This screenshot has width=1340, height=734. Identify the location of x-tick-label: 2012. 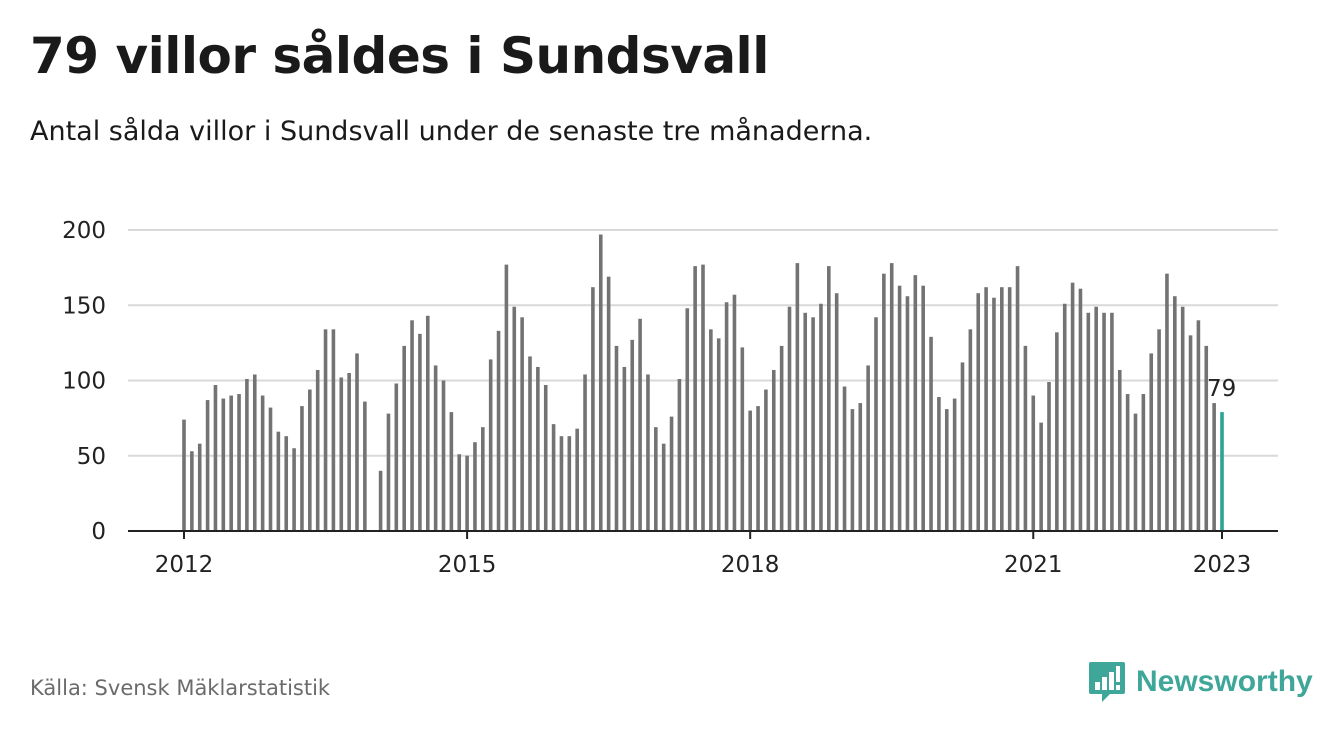
(184, 565).